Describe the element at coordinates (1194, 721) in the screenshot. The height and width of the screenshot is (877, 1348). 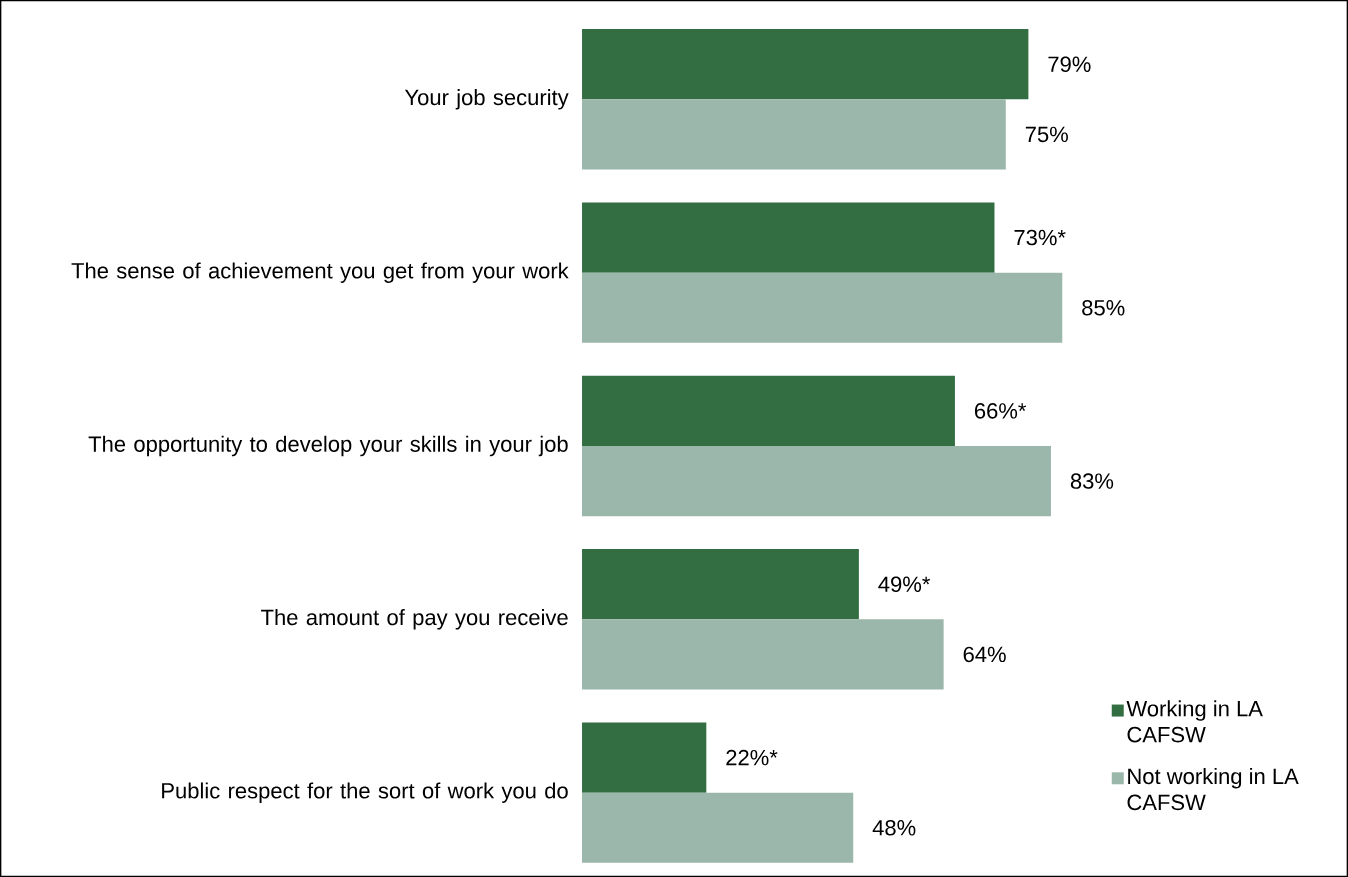
I see `legend-label: Working in LA CAFSW` at that location.